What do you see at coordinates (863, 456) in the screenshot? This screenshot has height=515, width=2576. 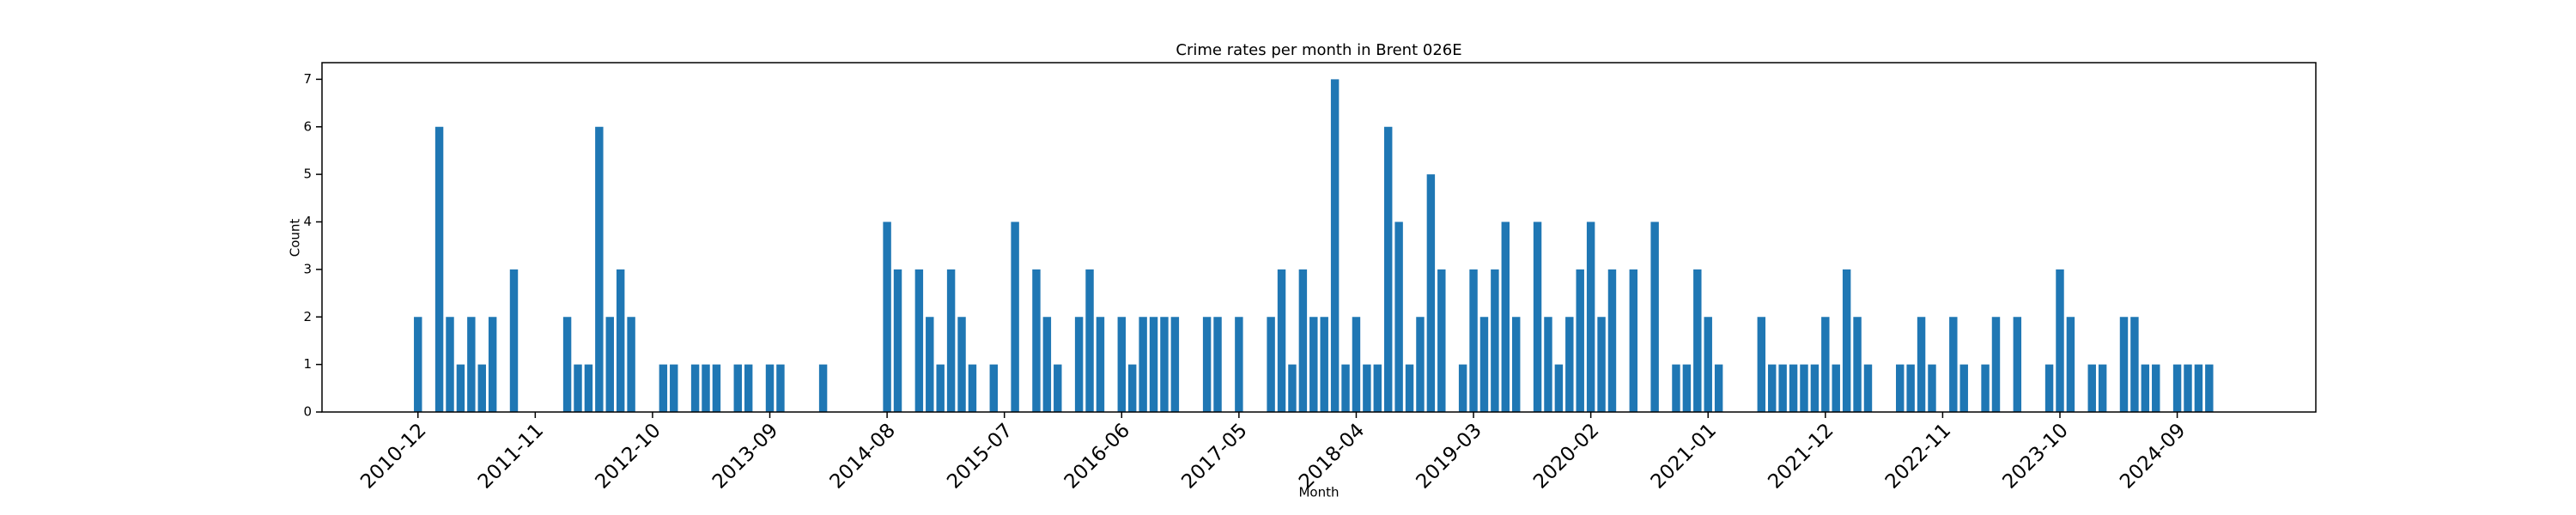 I see `x-tick-label: 2014-08` at bounding box center [863, 456].